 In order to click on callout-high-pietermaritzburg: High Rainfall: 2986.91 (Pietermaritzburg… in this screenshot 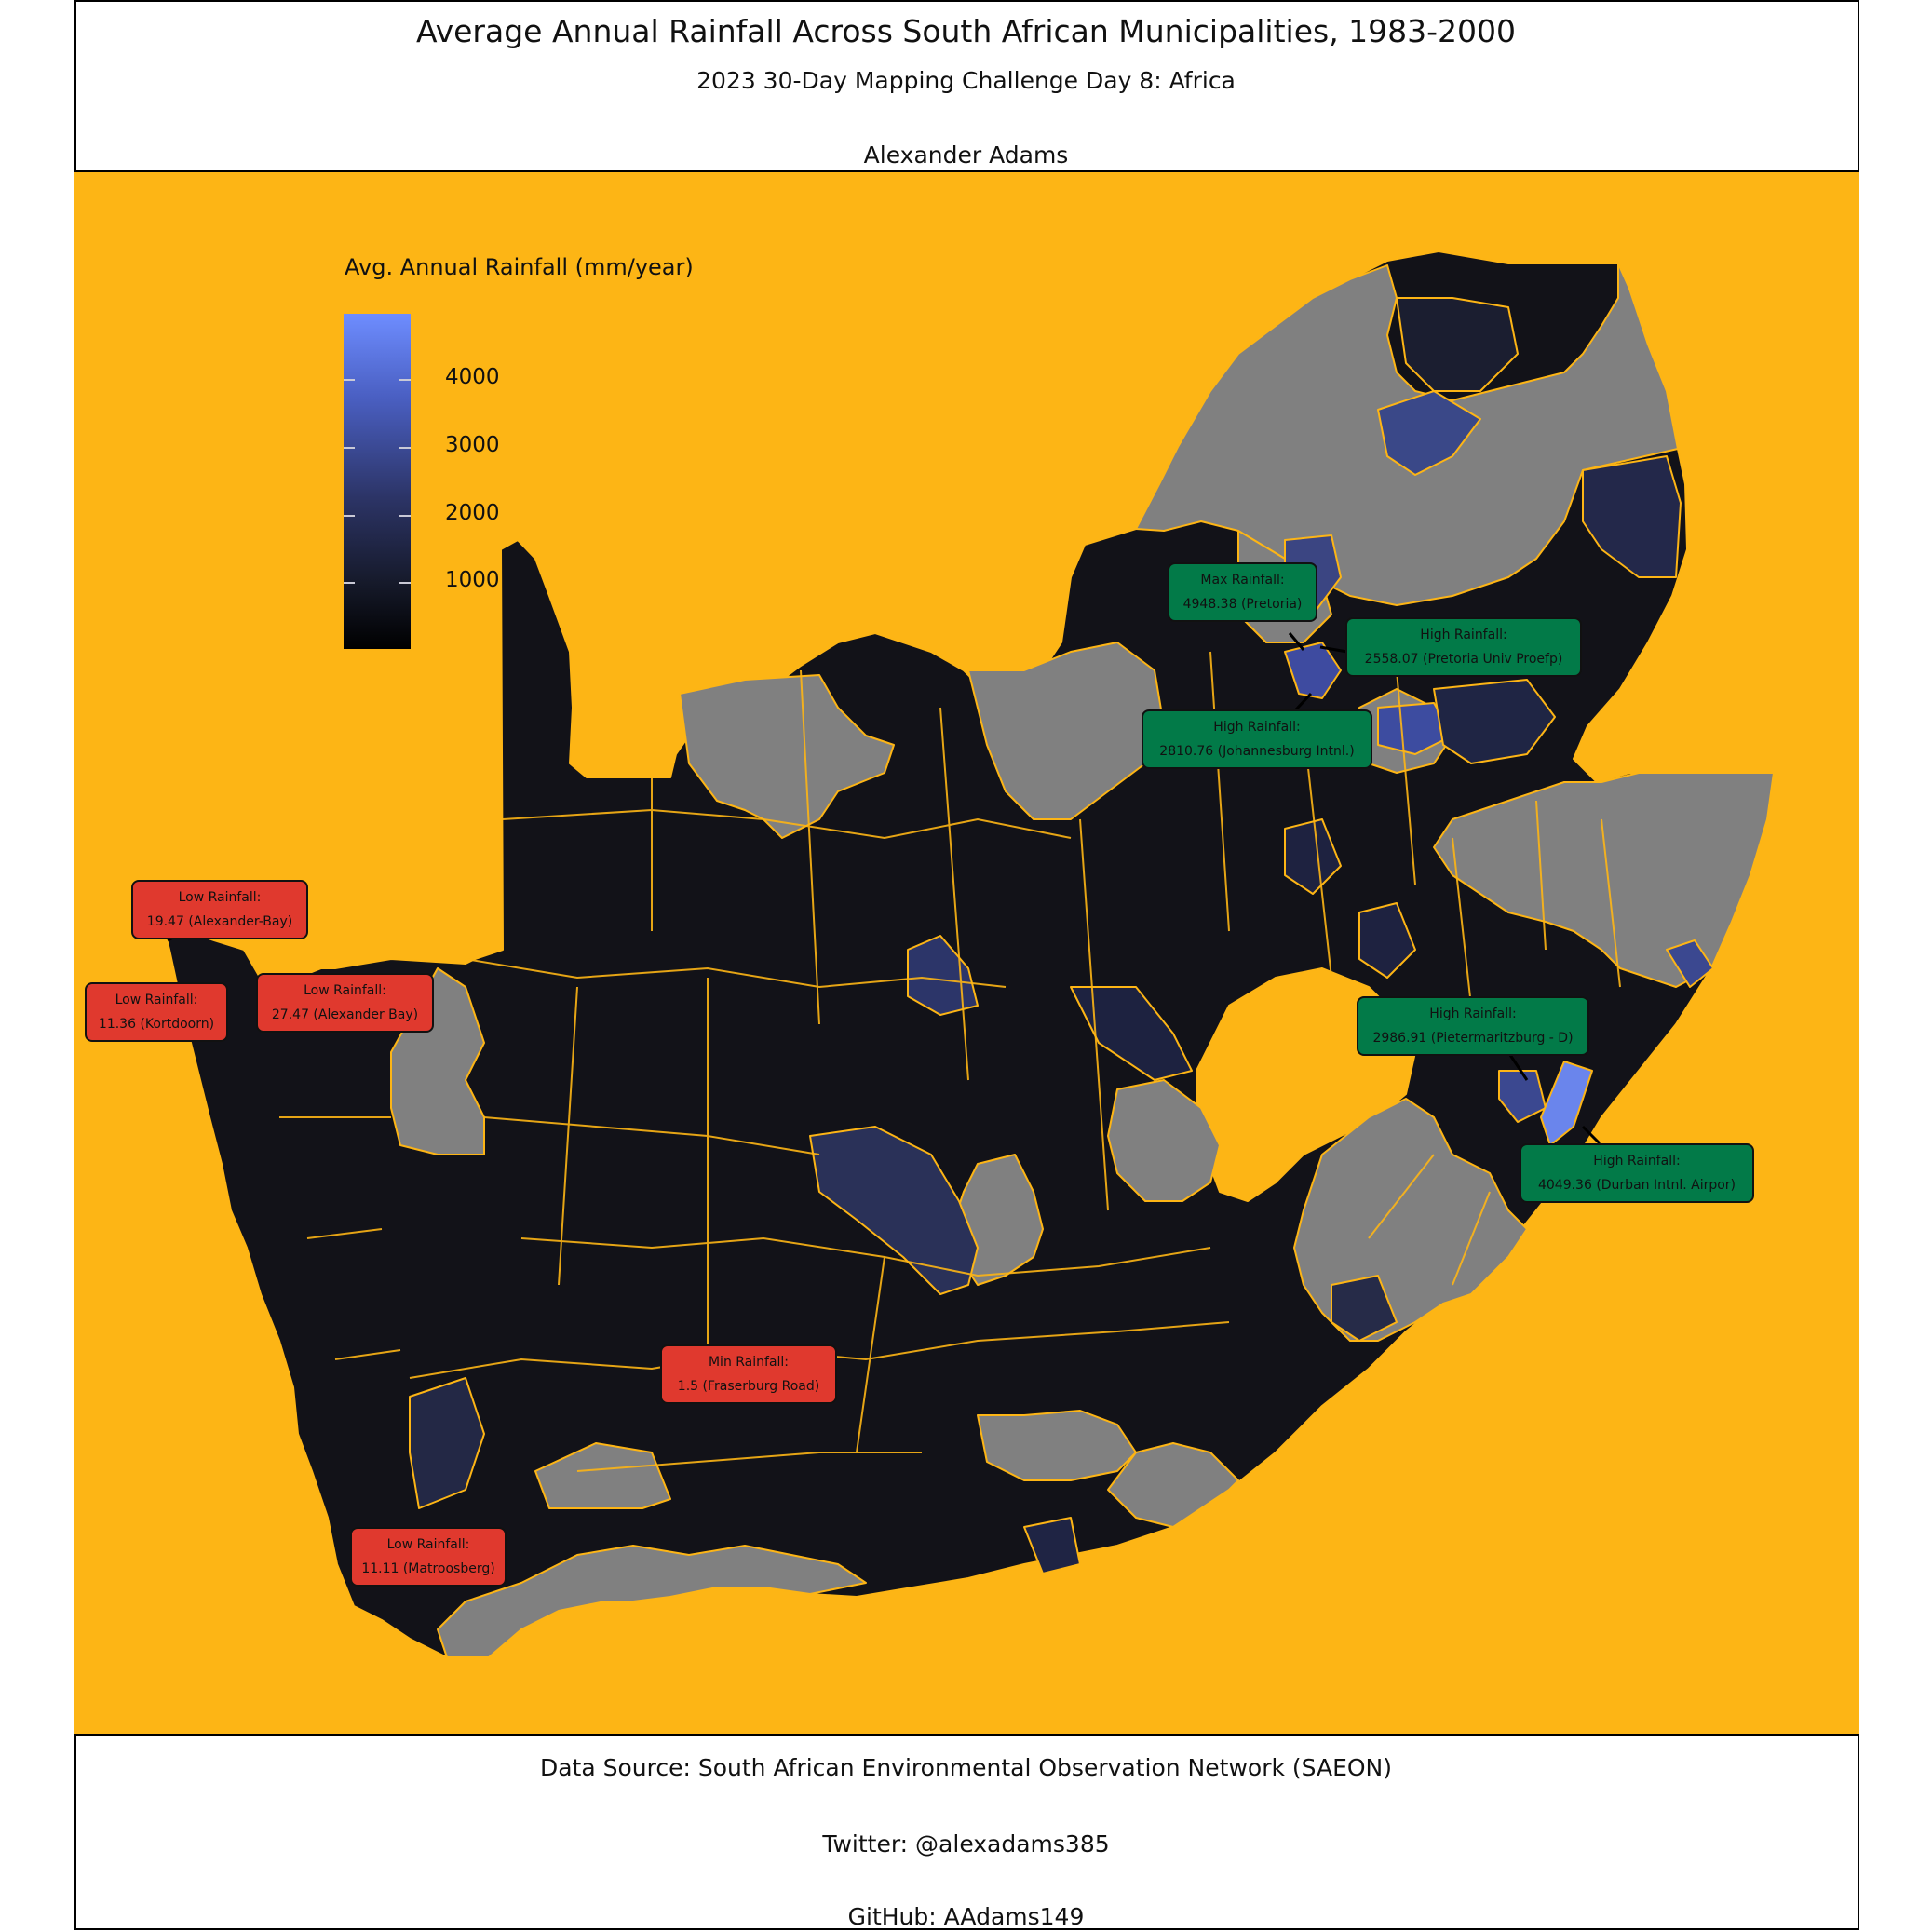, I will do `click(1473, 1026)`.